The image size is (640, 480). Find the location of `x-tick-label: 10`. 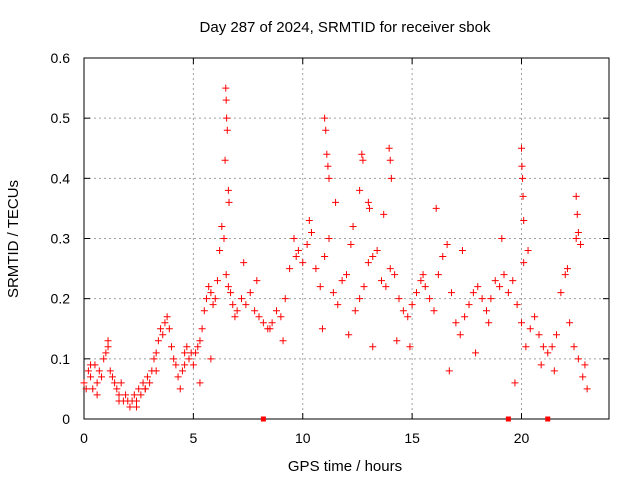

x-tick-label: 10 is located at coordinates (303, 438).